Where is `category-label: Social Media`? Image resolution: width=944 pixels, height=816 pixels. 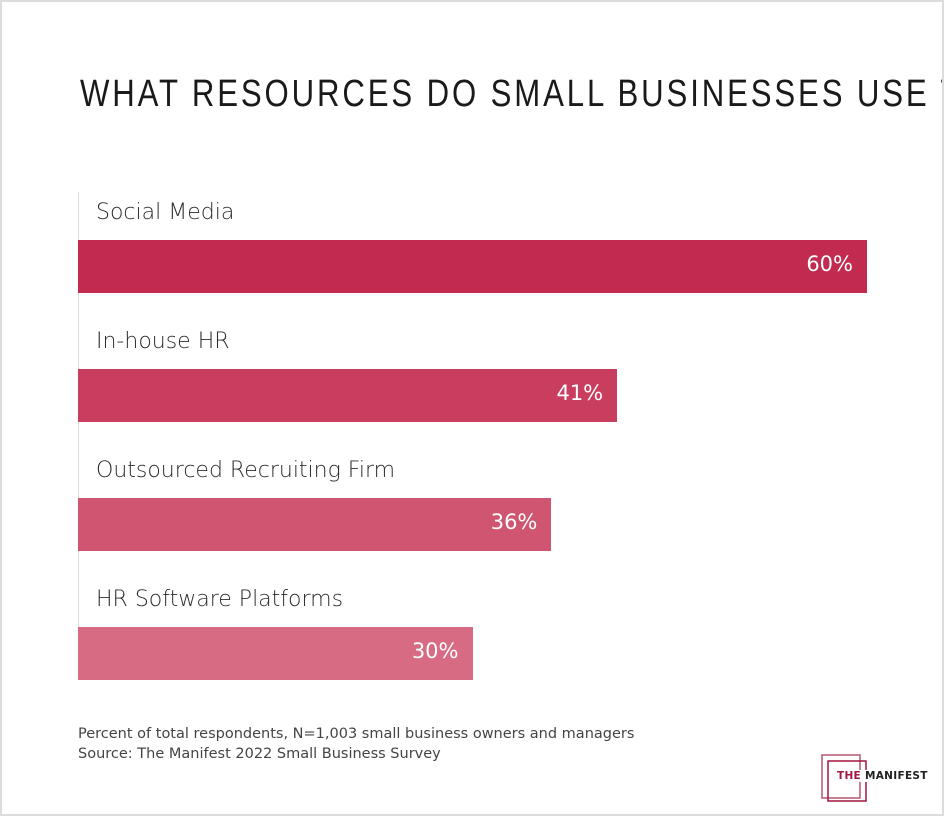
category-label: Social Media is located at coordinates (165, 212).